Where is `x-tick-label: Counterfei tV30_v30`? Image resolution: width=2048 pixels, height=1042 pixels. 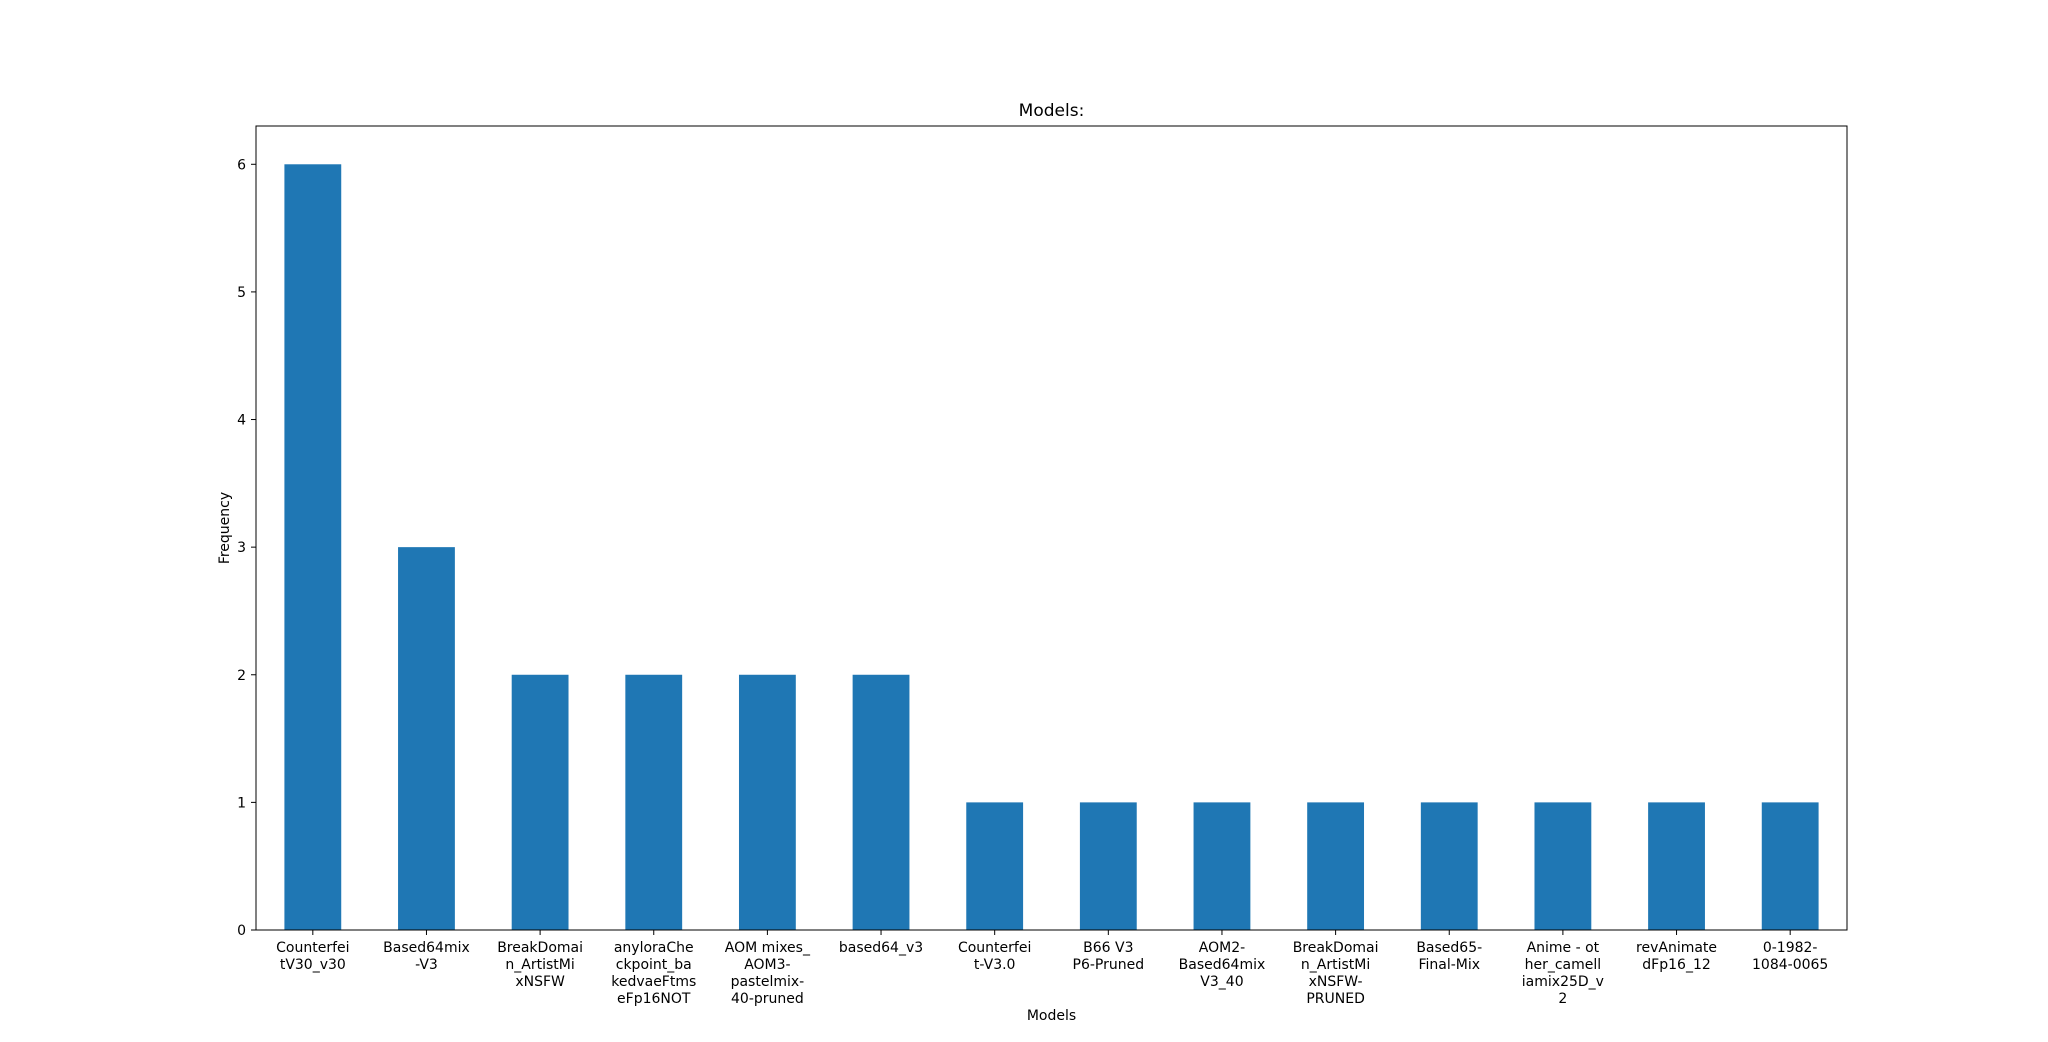 x-tick-label: Counterfei tV30_v30 is located at coordinates (312, 956).